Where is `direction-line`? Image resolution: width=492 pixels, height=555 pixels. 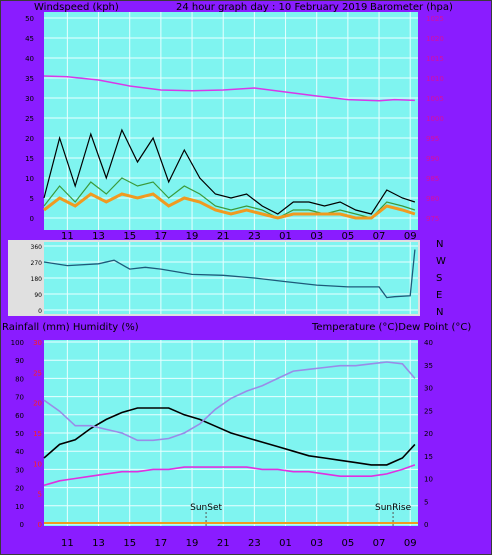
direction-line is located at coordinates (229, 274).